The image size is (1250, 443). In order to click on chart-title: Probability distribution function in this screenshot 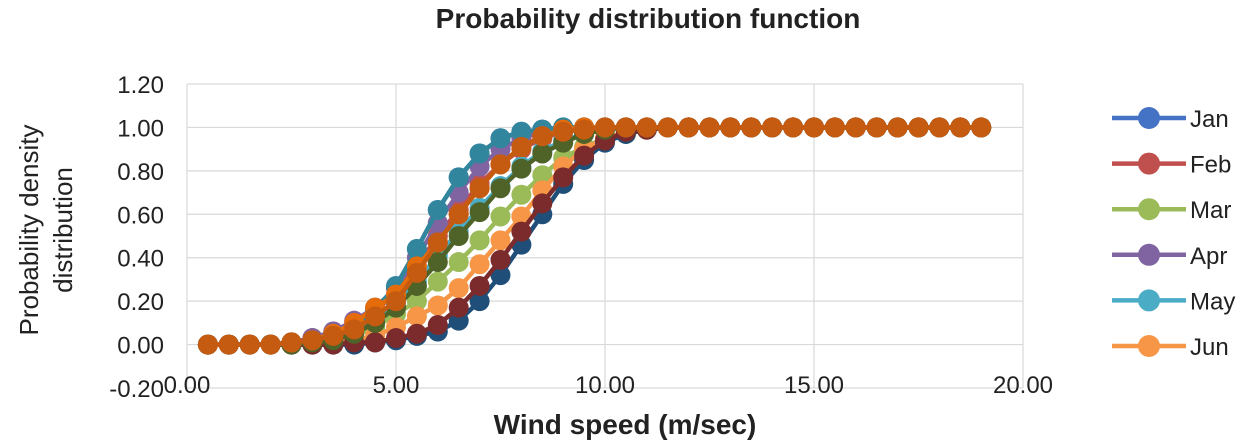, I will do `click(648, 18)`.